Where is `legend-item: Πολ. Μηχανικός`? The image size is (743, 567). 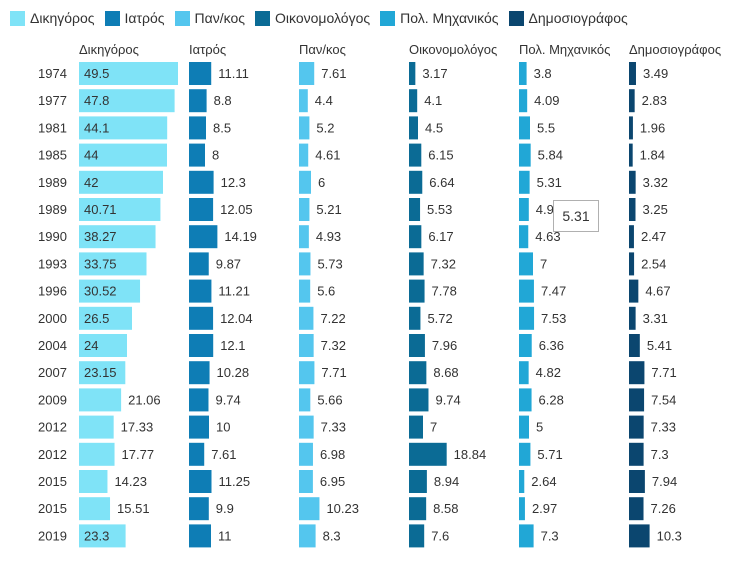
legend-item: Πολ. Μηχανικός is located at coordinates (439, 18).